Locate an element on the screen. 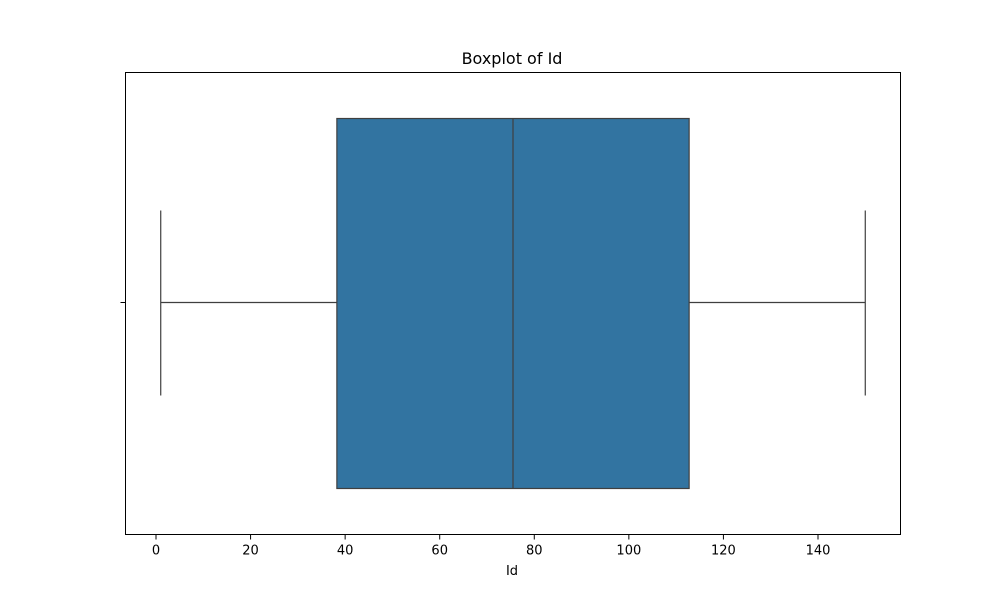 This screenshot has height=600, width=1000. x-tick-label: 120 is located at coordinates (723, 551).